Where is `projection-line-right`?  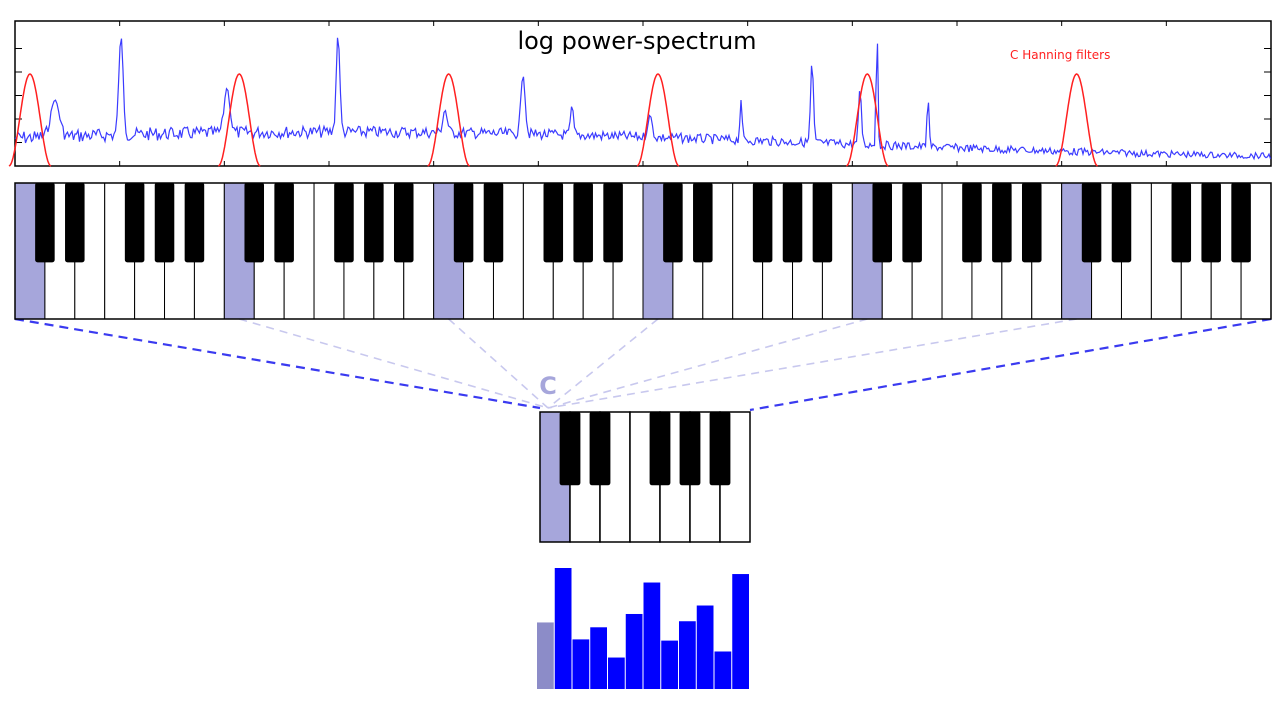 projection-line-right is located at coordinates (1010, 364).